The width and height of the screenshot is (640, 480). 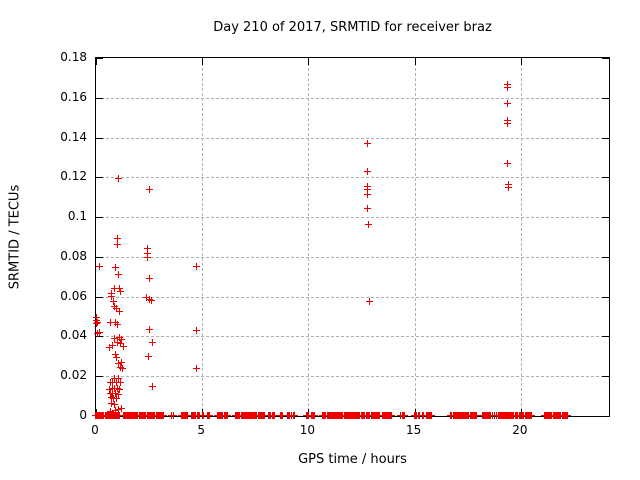 I want to click on y-tick-label: 0.12, so click(x=73, y=176).